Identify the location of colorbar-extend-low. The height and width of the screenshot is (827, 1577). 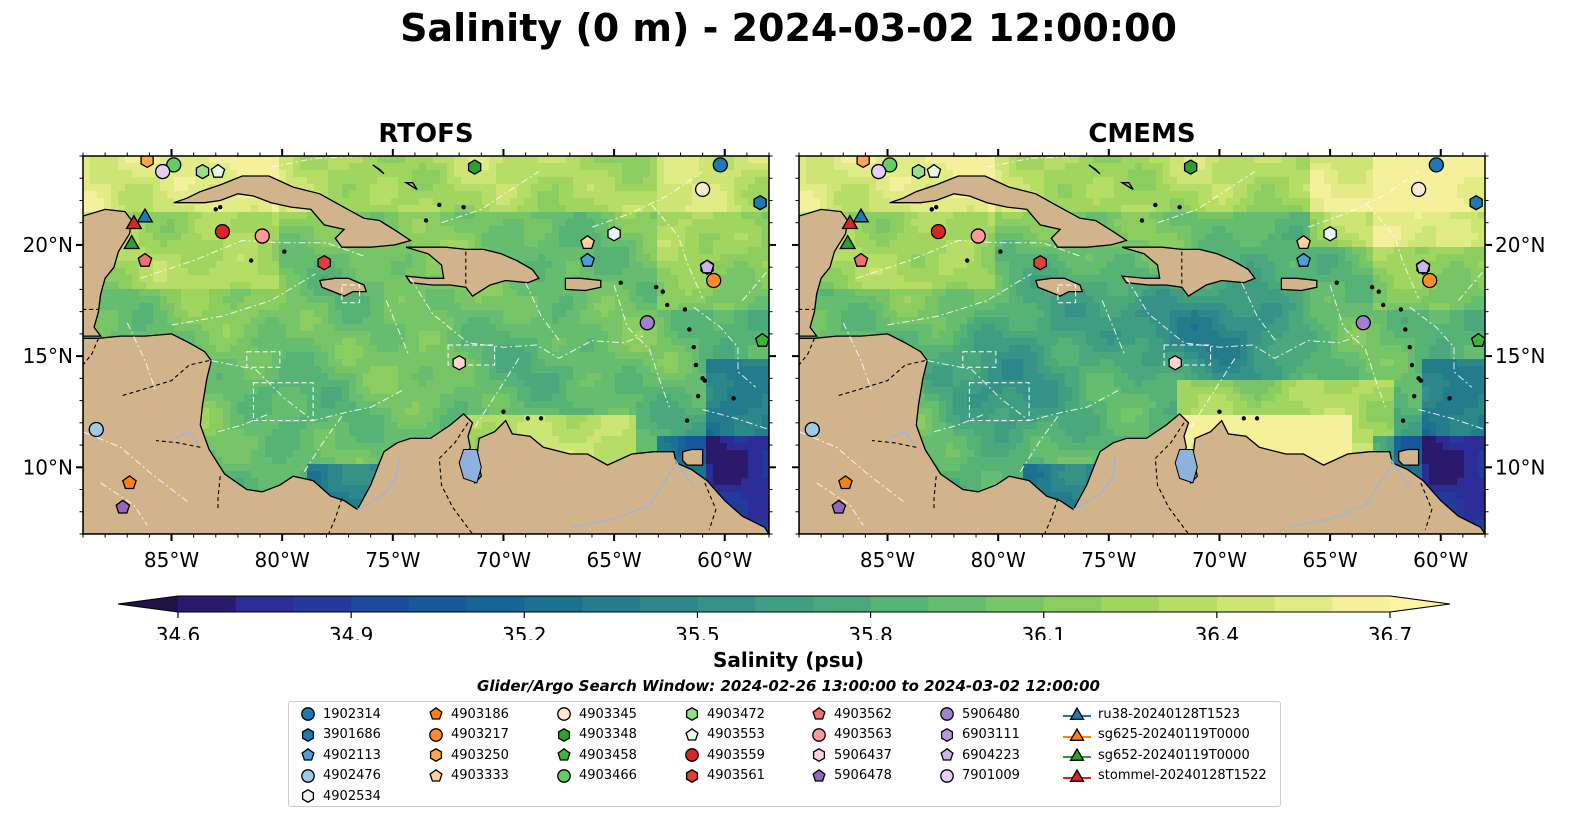
(148, 604).